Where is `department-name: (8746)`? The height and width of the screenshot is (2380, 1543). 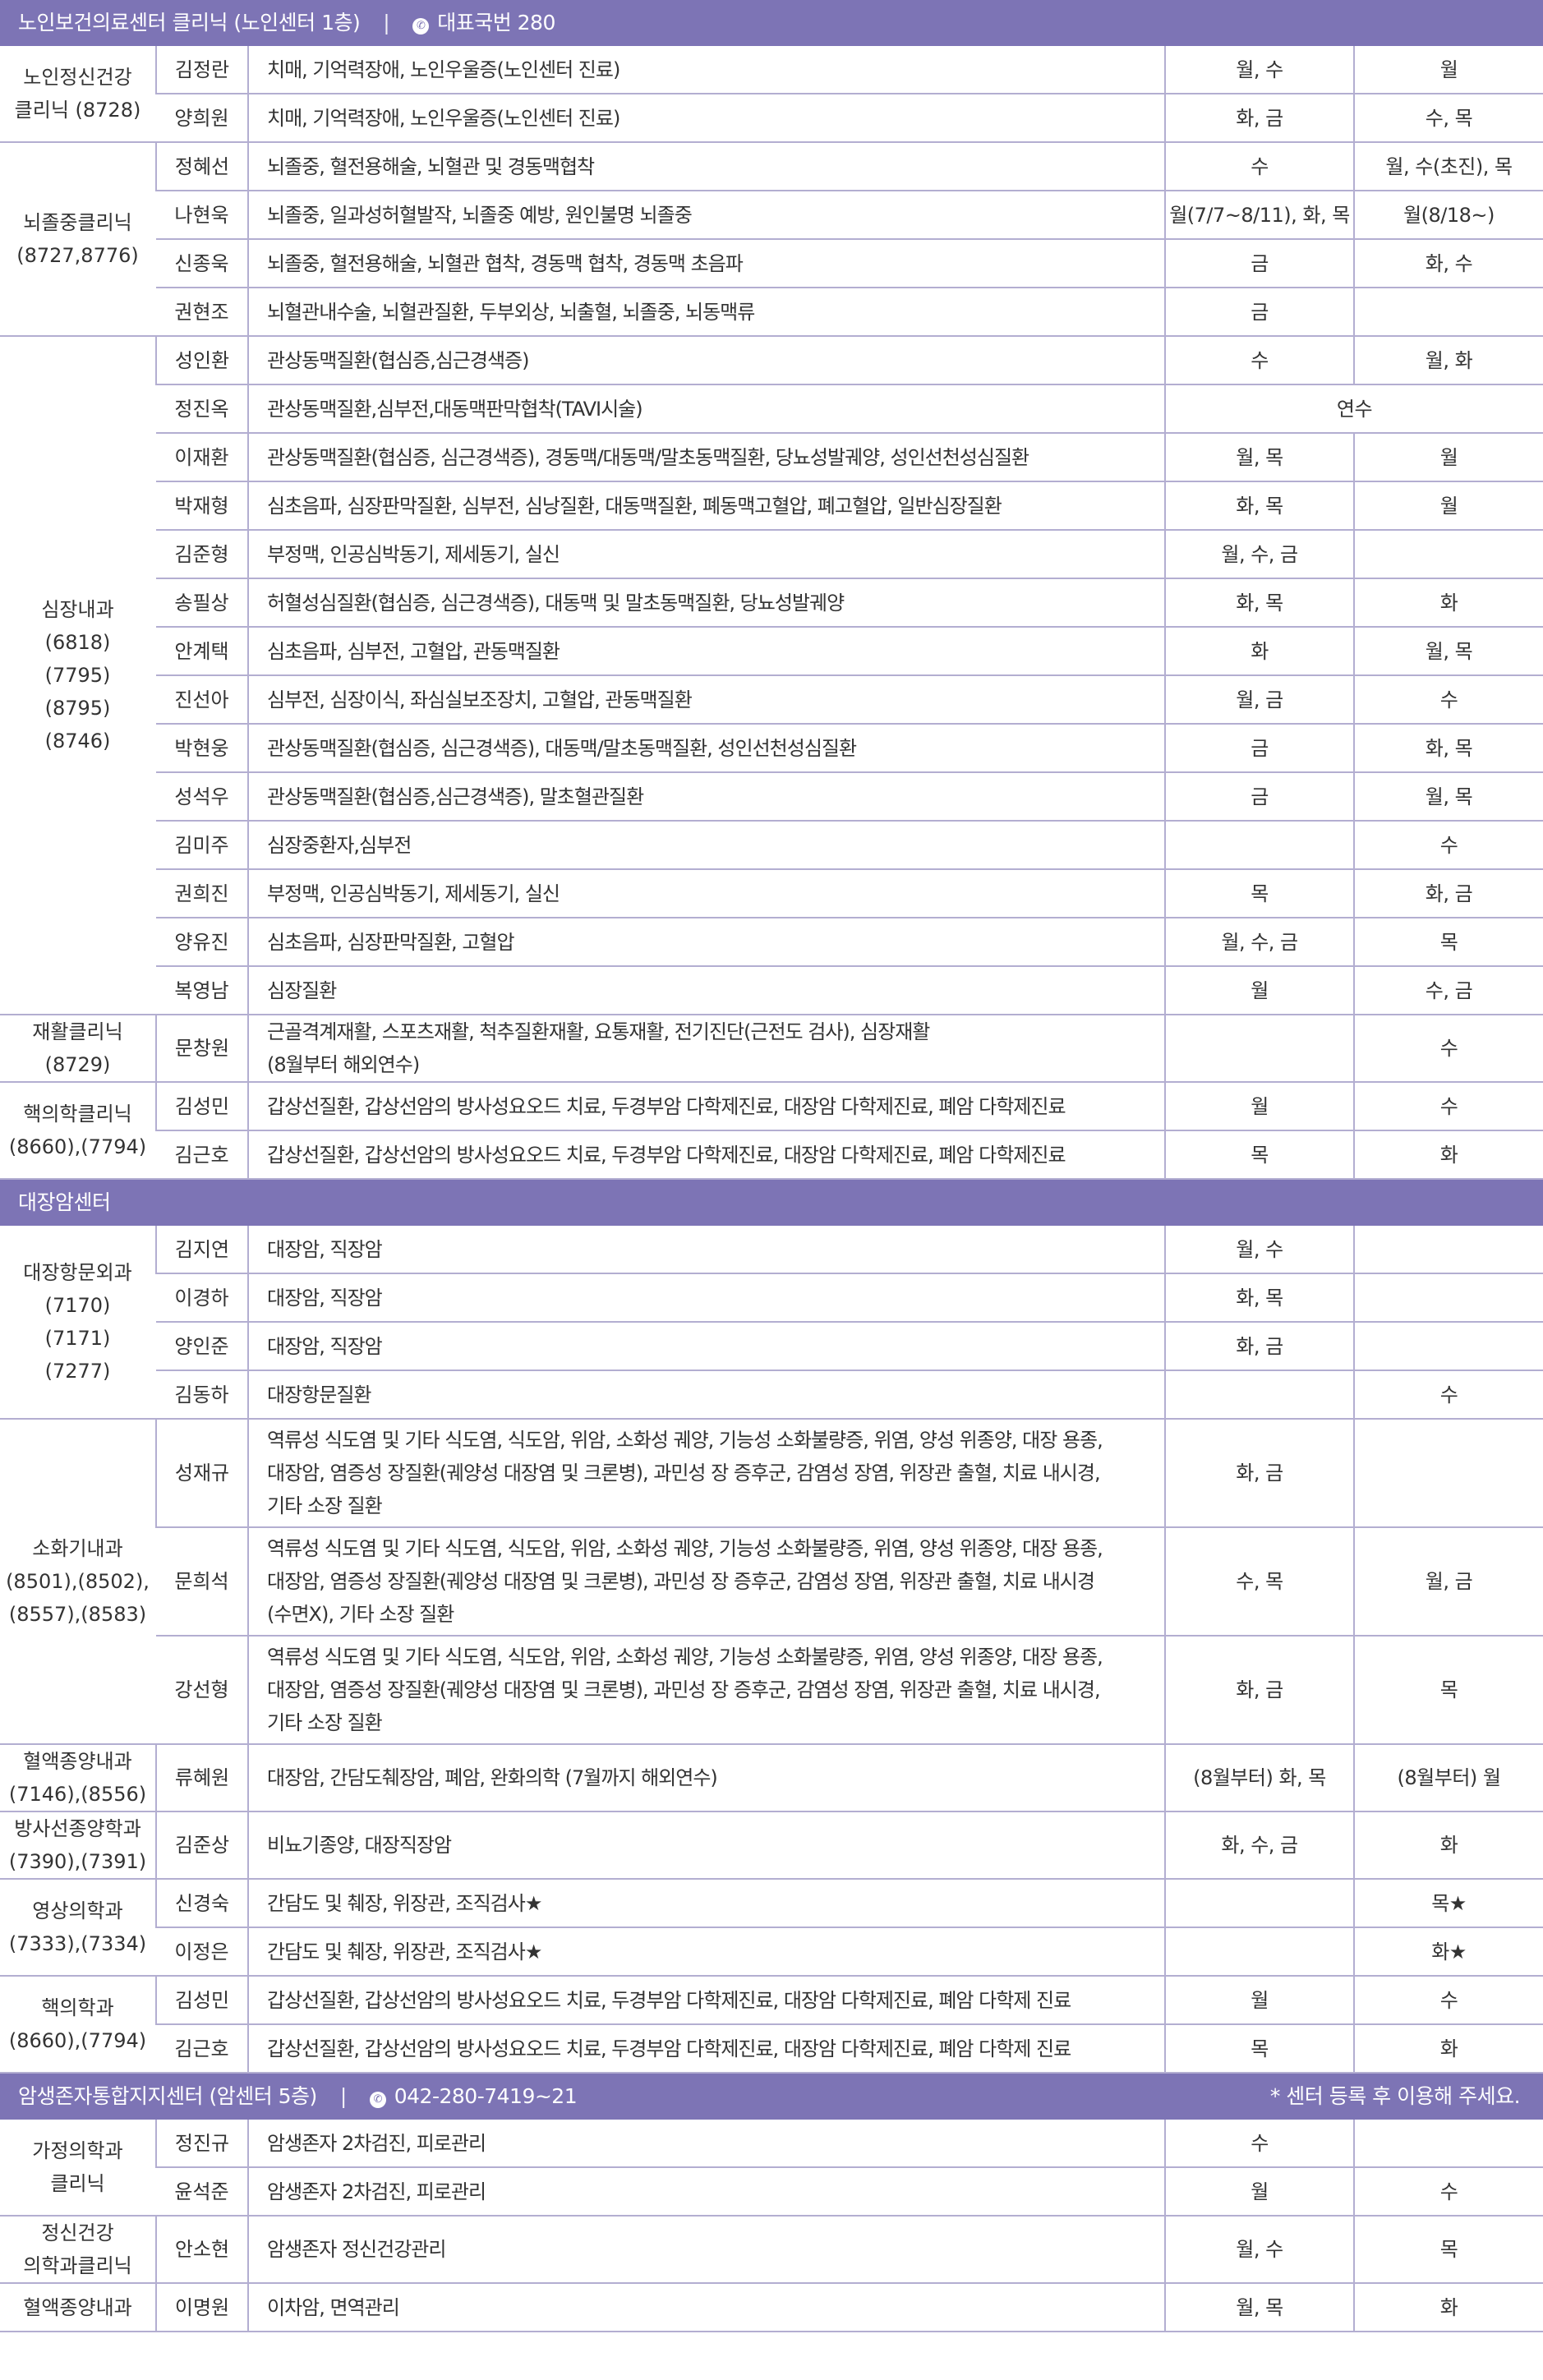 department-name: (8746) is located at coordinates (77, 741).